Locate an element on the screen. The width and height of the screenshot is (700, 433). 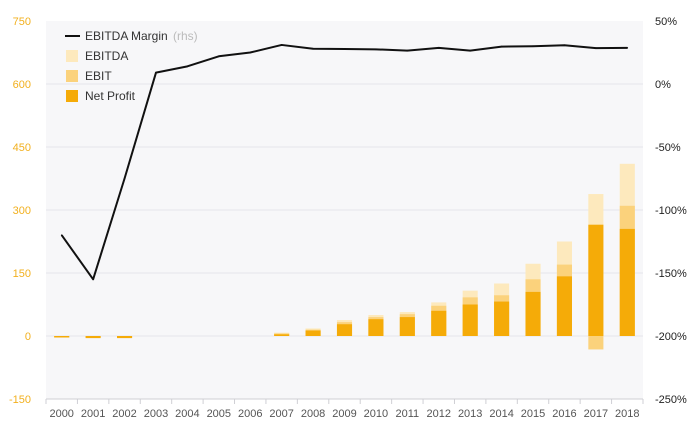
legend-label-net-profit: Net Profit is located at coordinates (110, 96).